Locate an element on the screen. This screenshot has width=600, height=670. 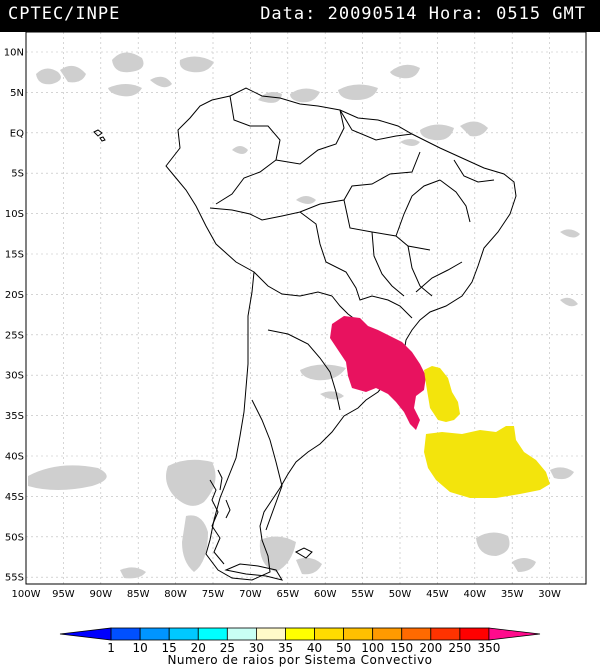
lon-label: 100W is located at coordinates (26, 594).